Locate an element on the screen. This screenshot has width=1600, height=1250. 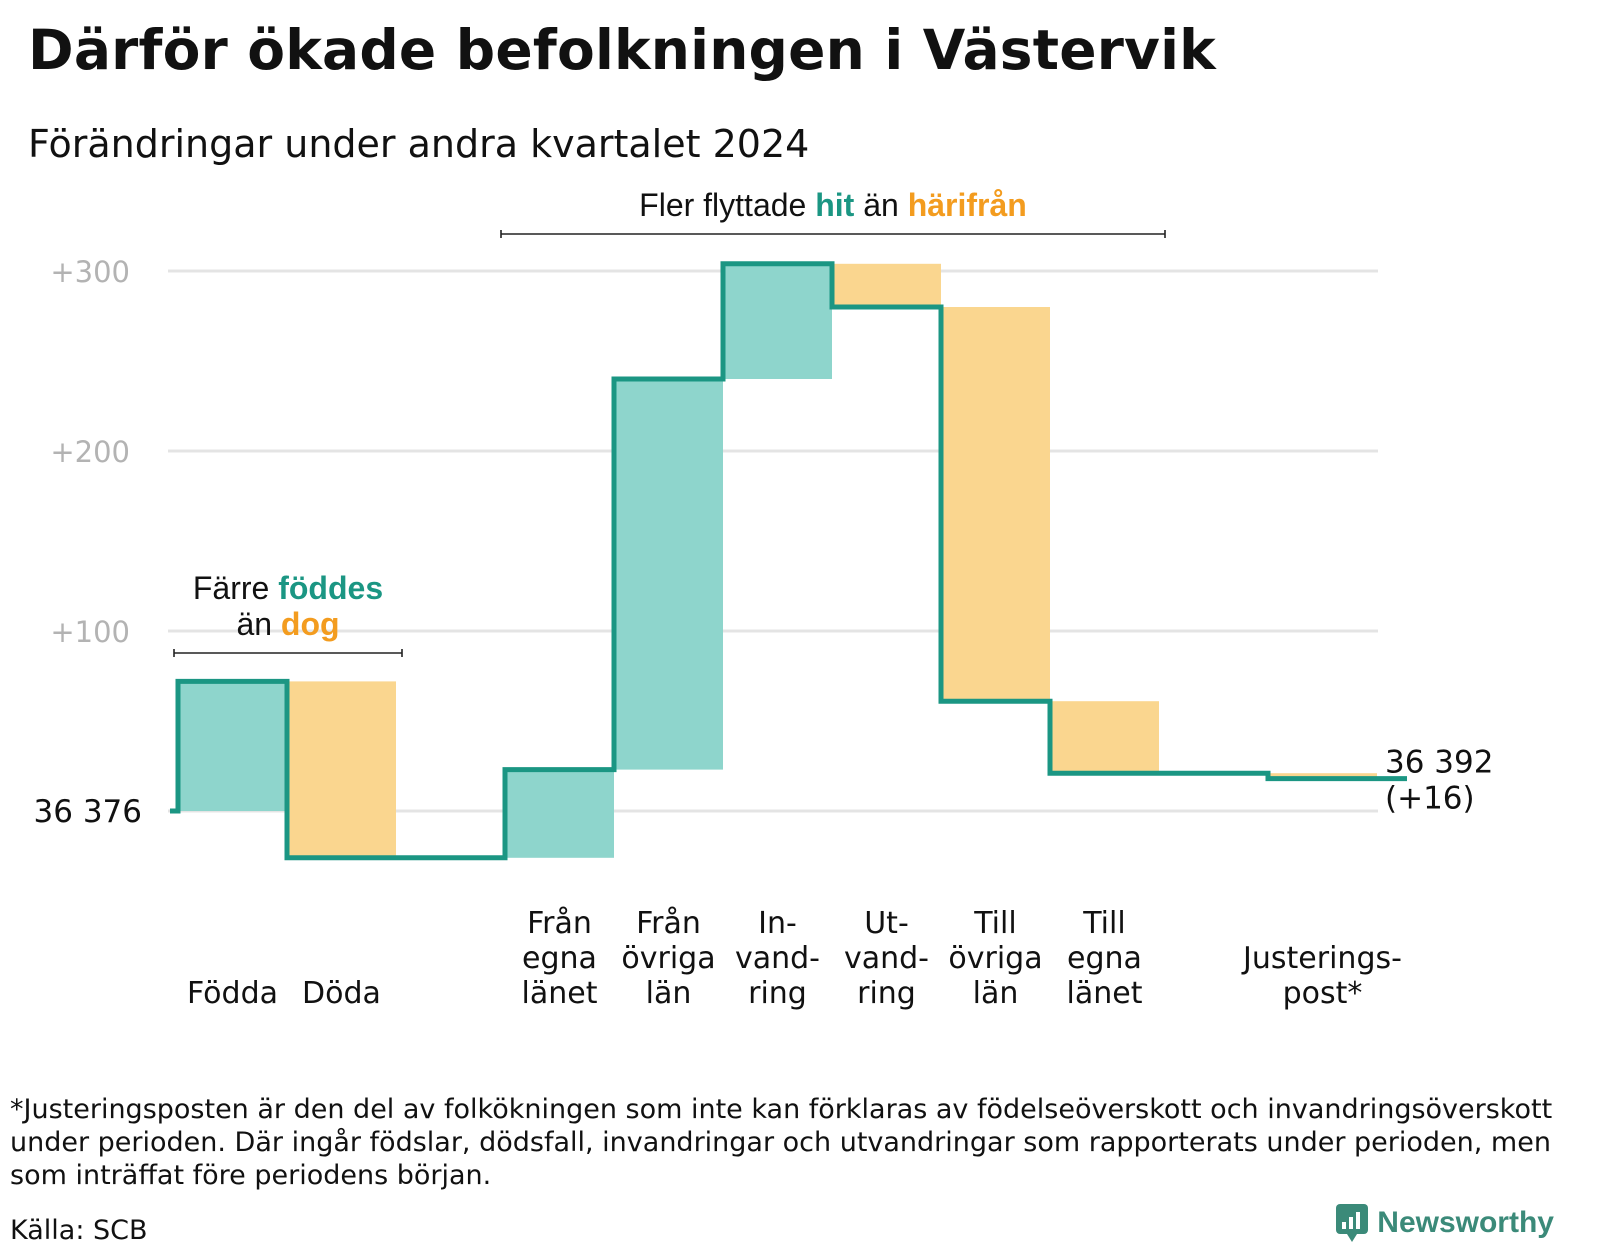
category-label: In- is located at coordinates (777, 923).